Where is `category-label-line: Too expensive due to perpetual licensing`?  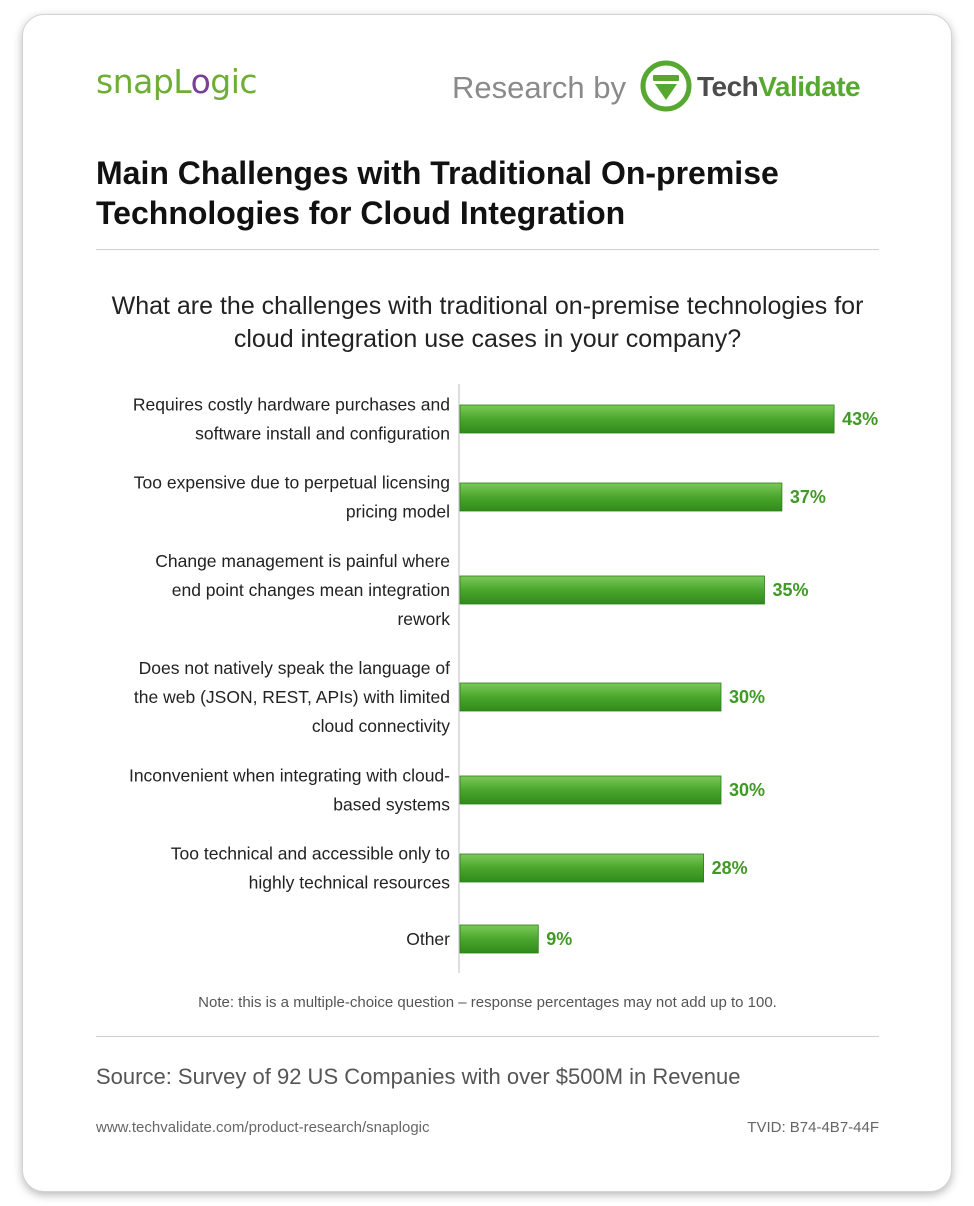 category-label-line: Too expensive due to perpetual licensing is located at coordinates (292, 483).